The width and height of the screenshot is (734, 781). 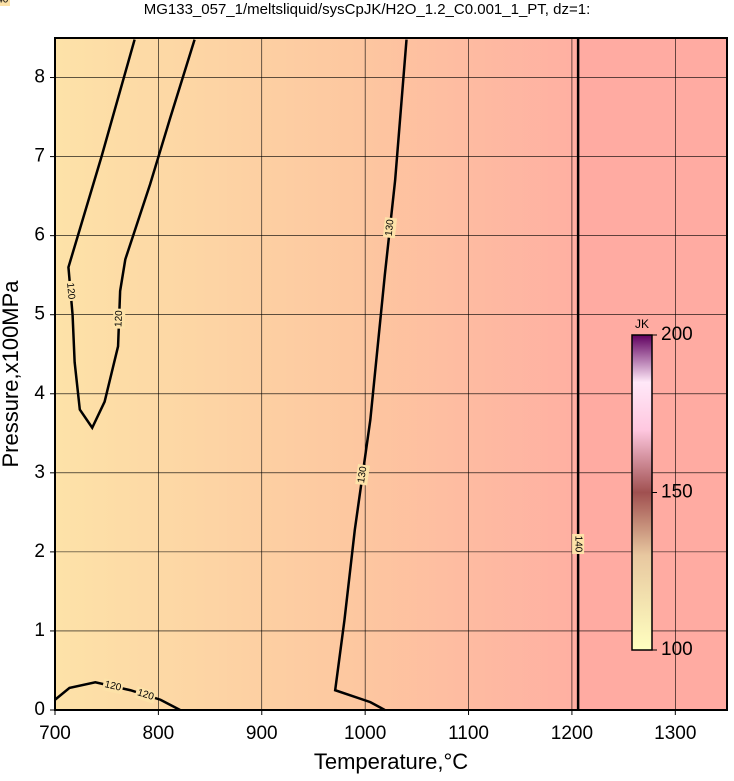 I want to click on y-tick-label: 2, so click(x=39, y=551).